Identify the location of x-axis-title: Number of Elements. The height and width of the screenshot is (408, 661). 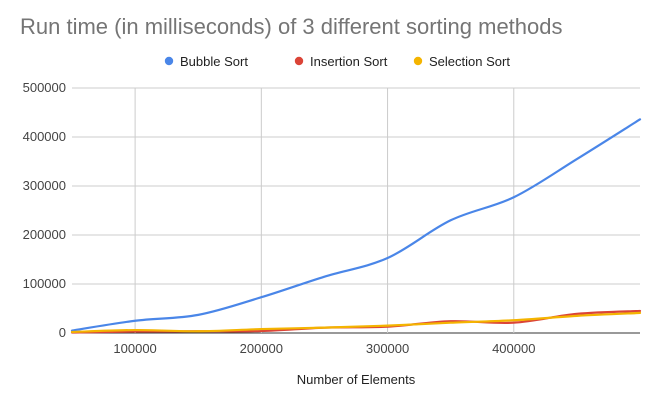
(356, 379).